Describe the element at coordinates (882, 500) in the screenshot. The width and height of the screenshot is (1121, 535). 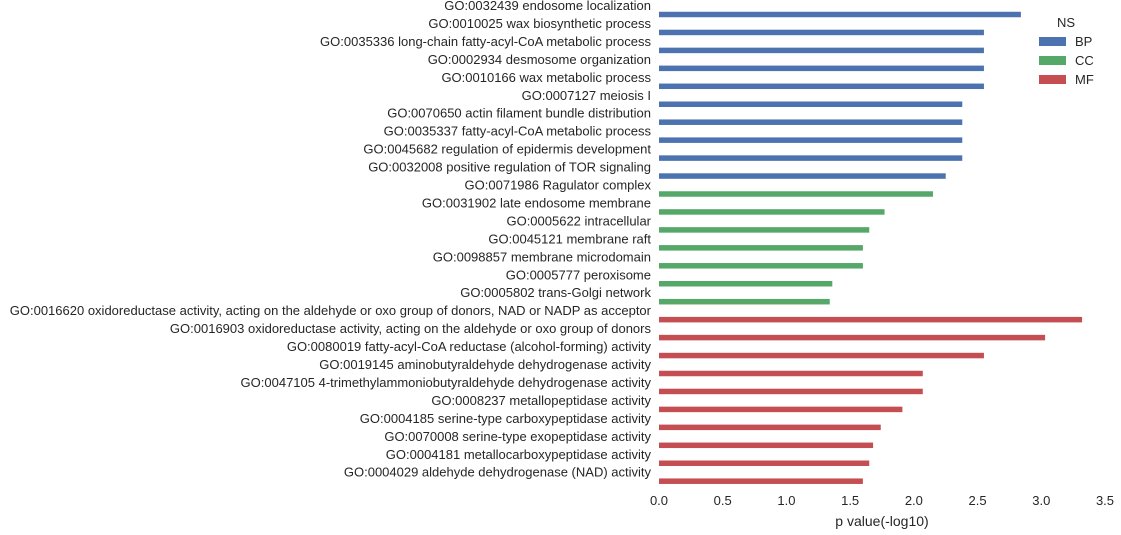
I see `x-axis-ticks: 0.0 0.5 1.0 1.5 2.0 2.5 3.0 3.5` at that location.